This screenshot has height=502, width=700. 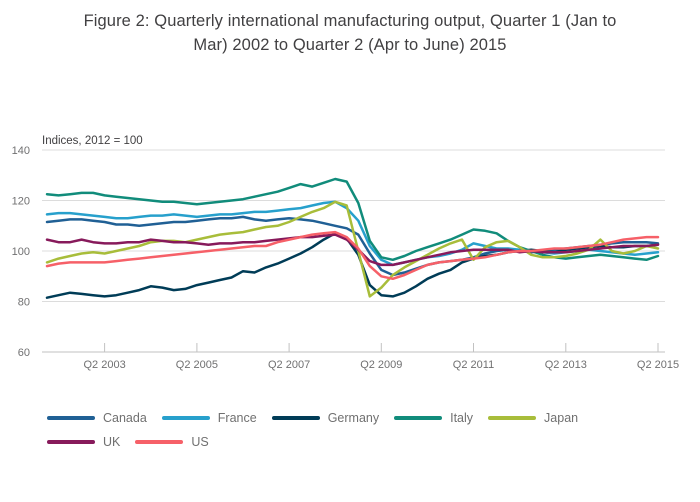 What do you see at coordinates (325, 418) in the screenshot?
I see `legend-item-germany: Germany` at bounding box center [325, 418].